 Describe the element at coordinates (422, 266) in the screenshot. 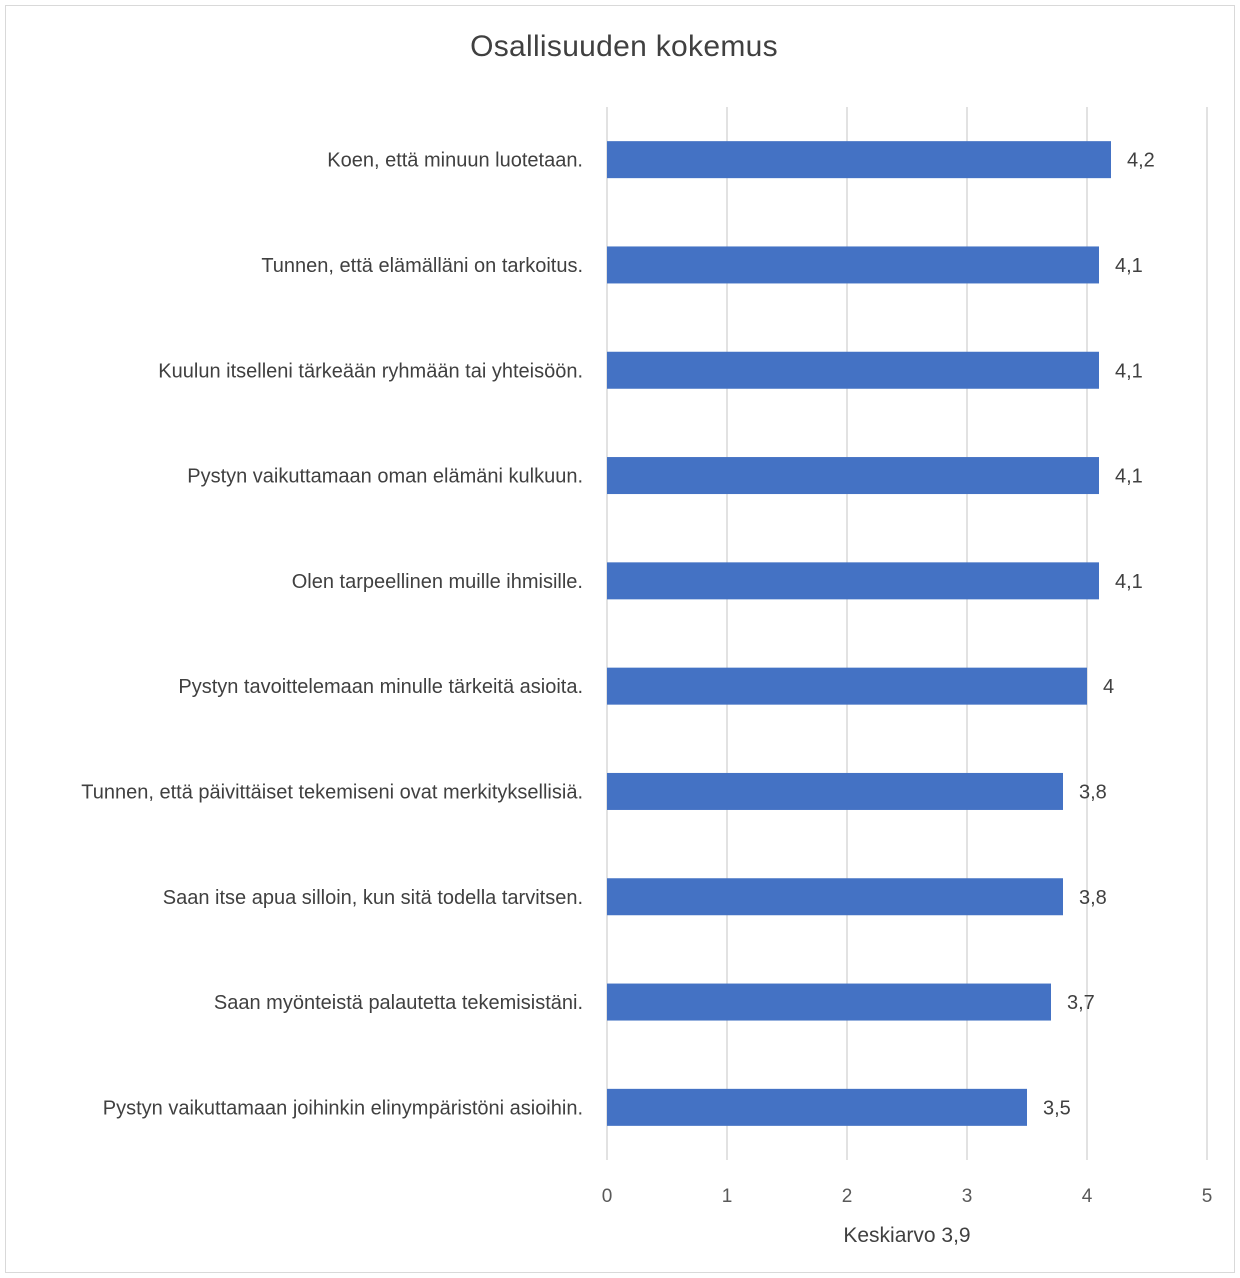

I see `category-label: Tunnen, että elämälläni on tarkoitus.` at that location.